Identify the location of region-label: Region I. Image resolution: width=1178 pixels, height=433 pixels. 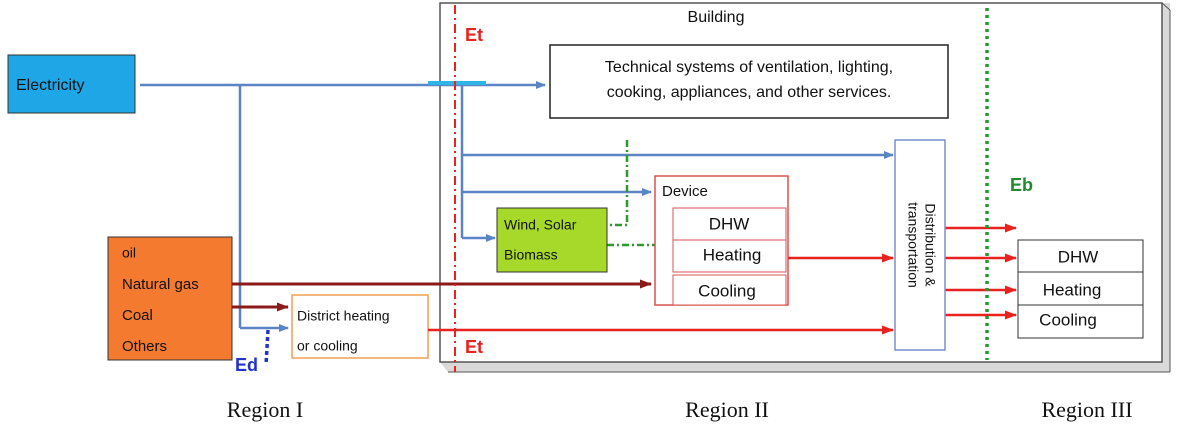
(265, 409).